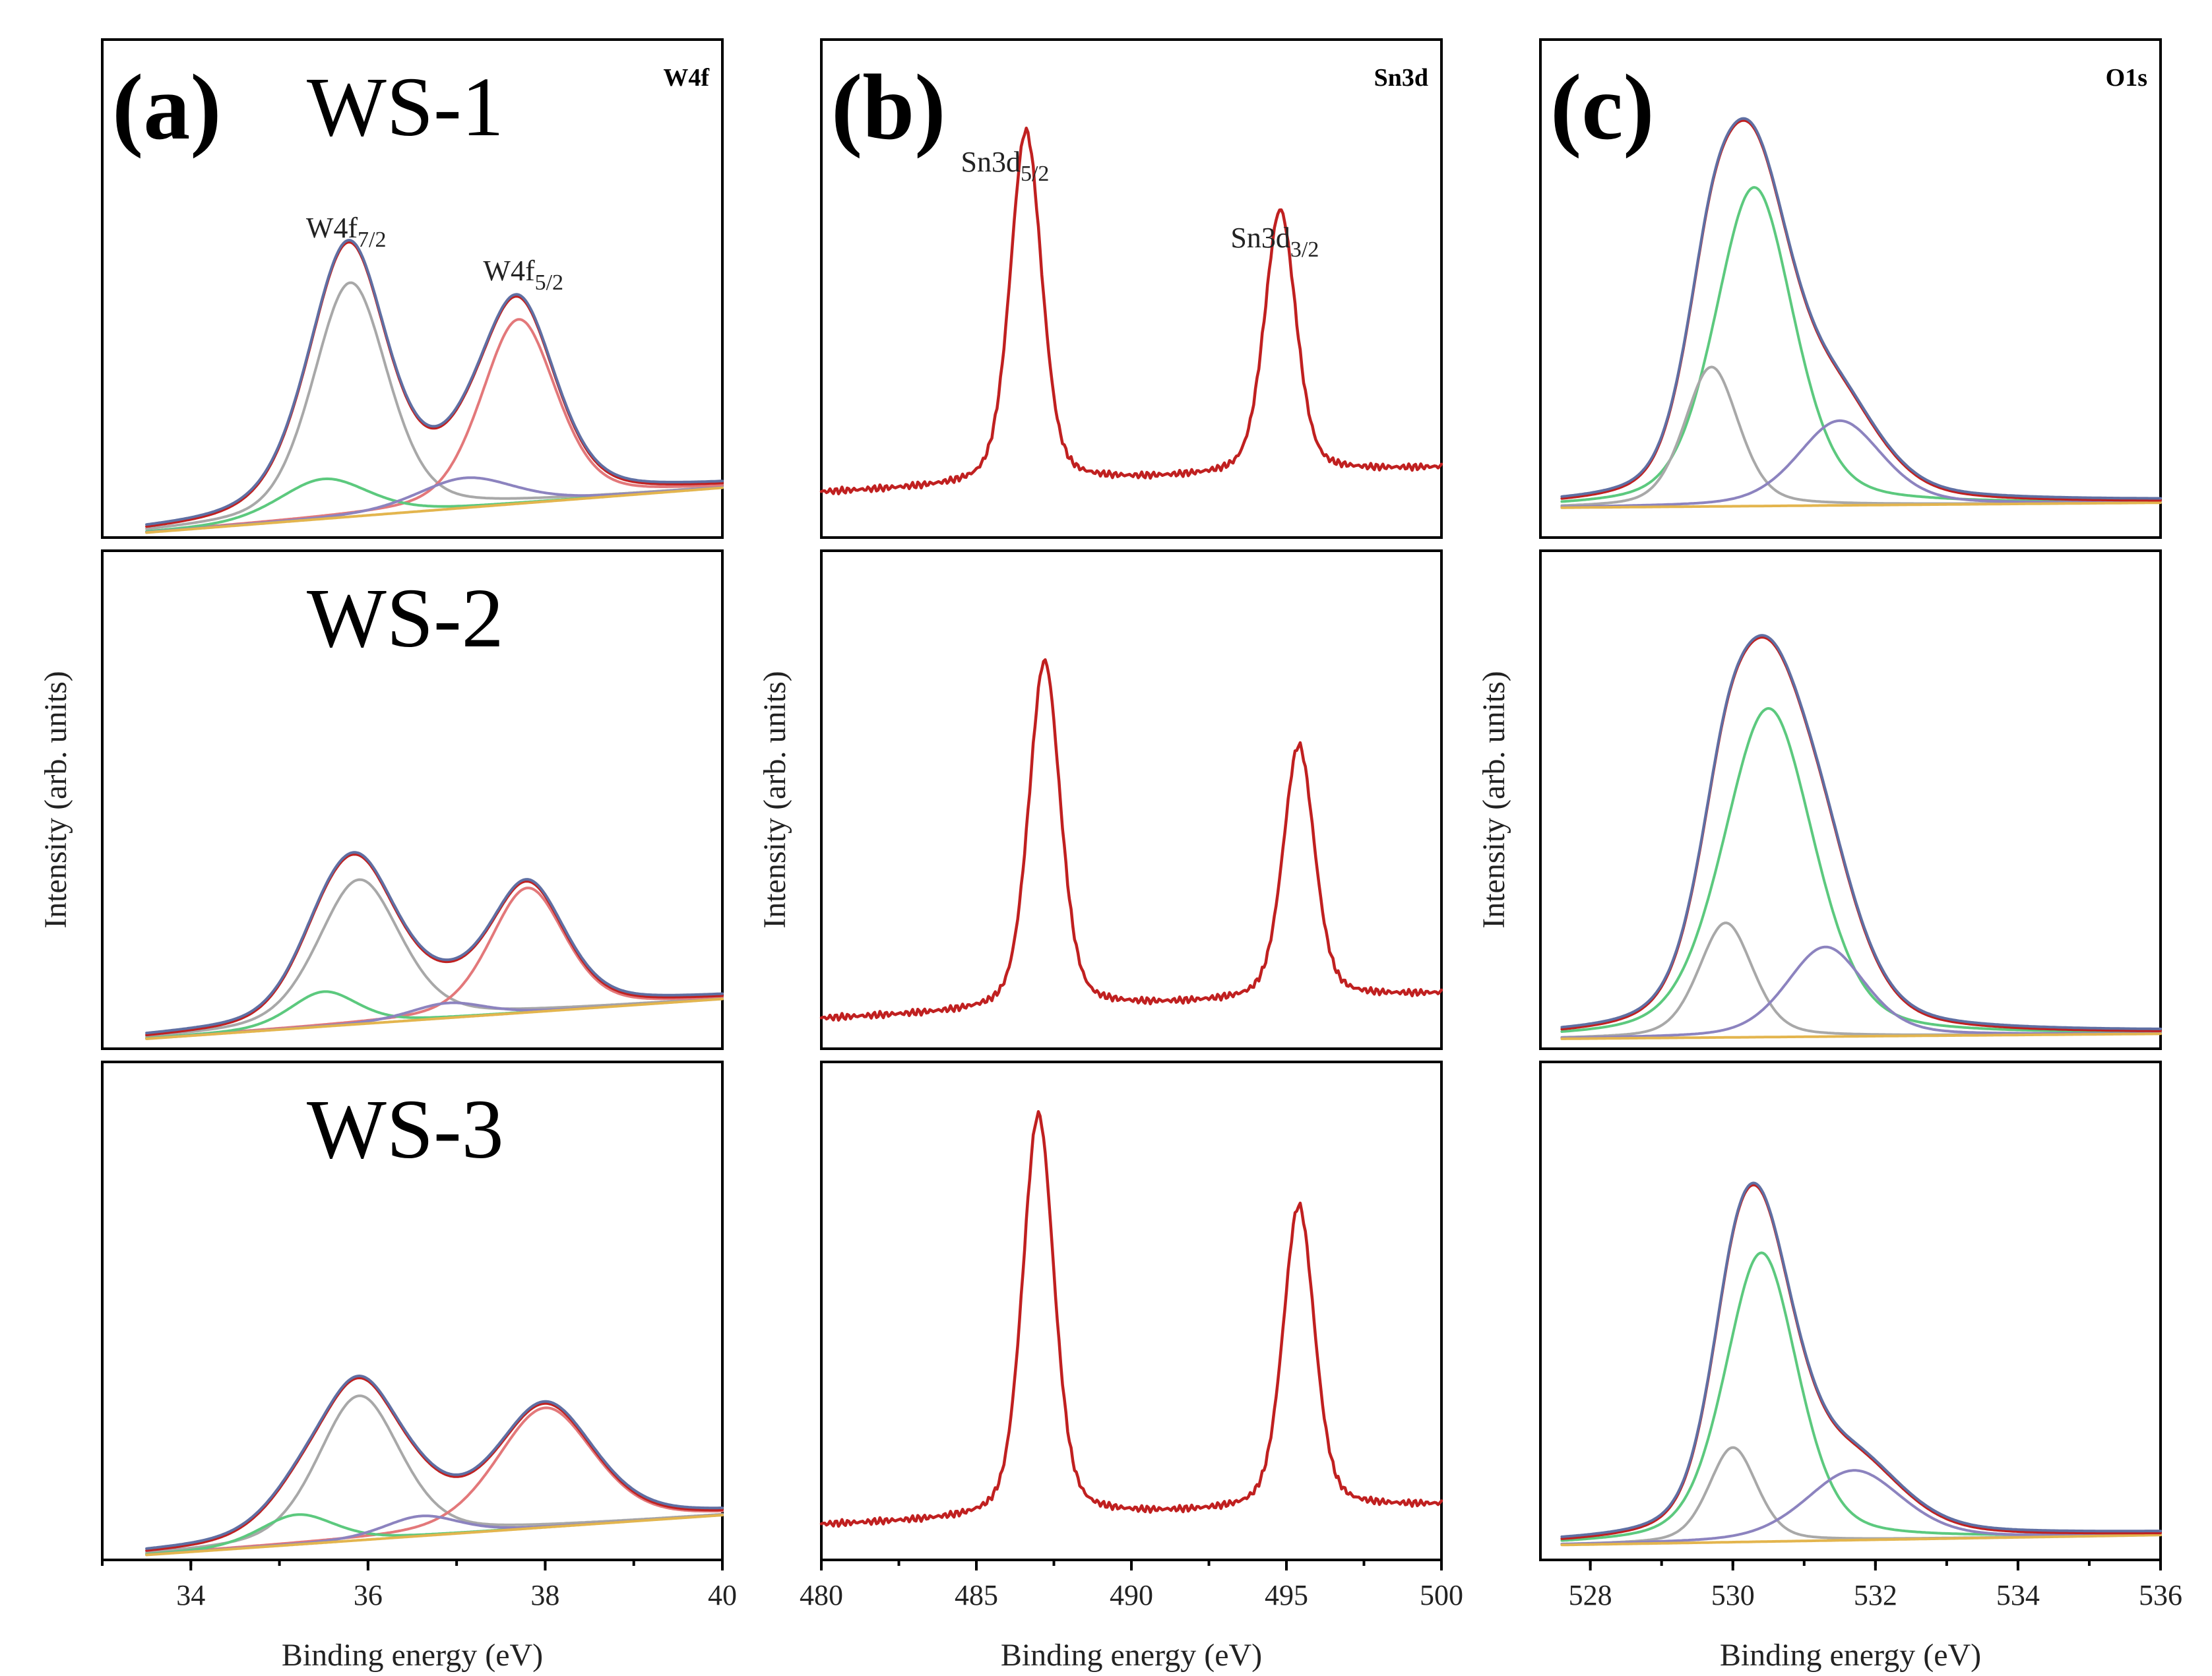 This screenshot has width=2212, height=1676. I want to click on peak-label: Sn3d3/2, so click(1274, 242).